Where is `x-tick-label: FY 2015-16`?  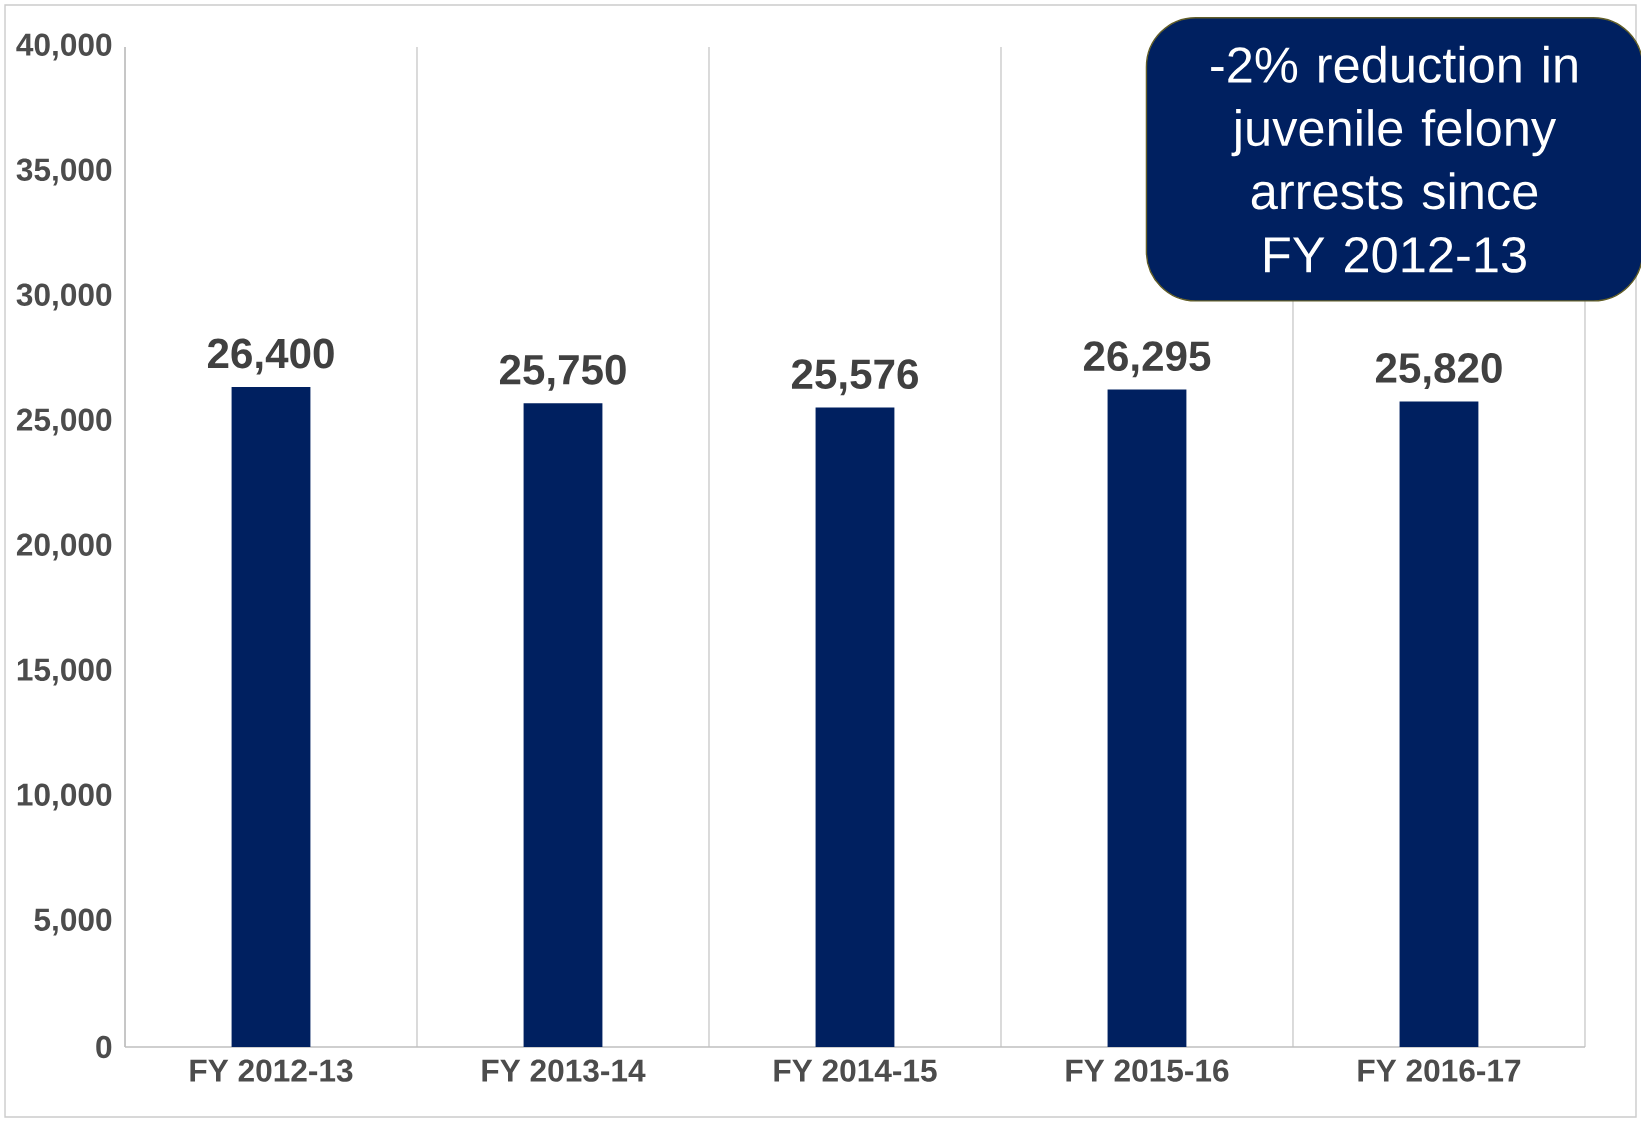 x-tick-label: FY 2015-16 is located at coordinates (1147, 1070).